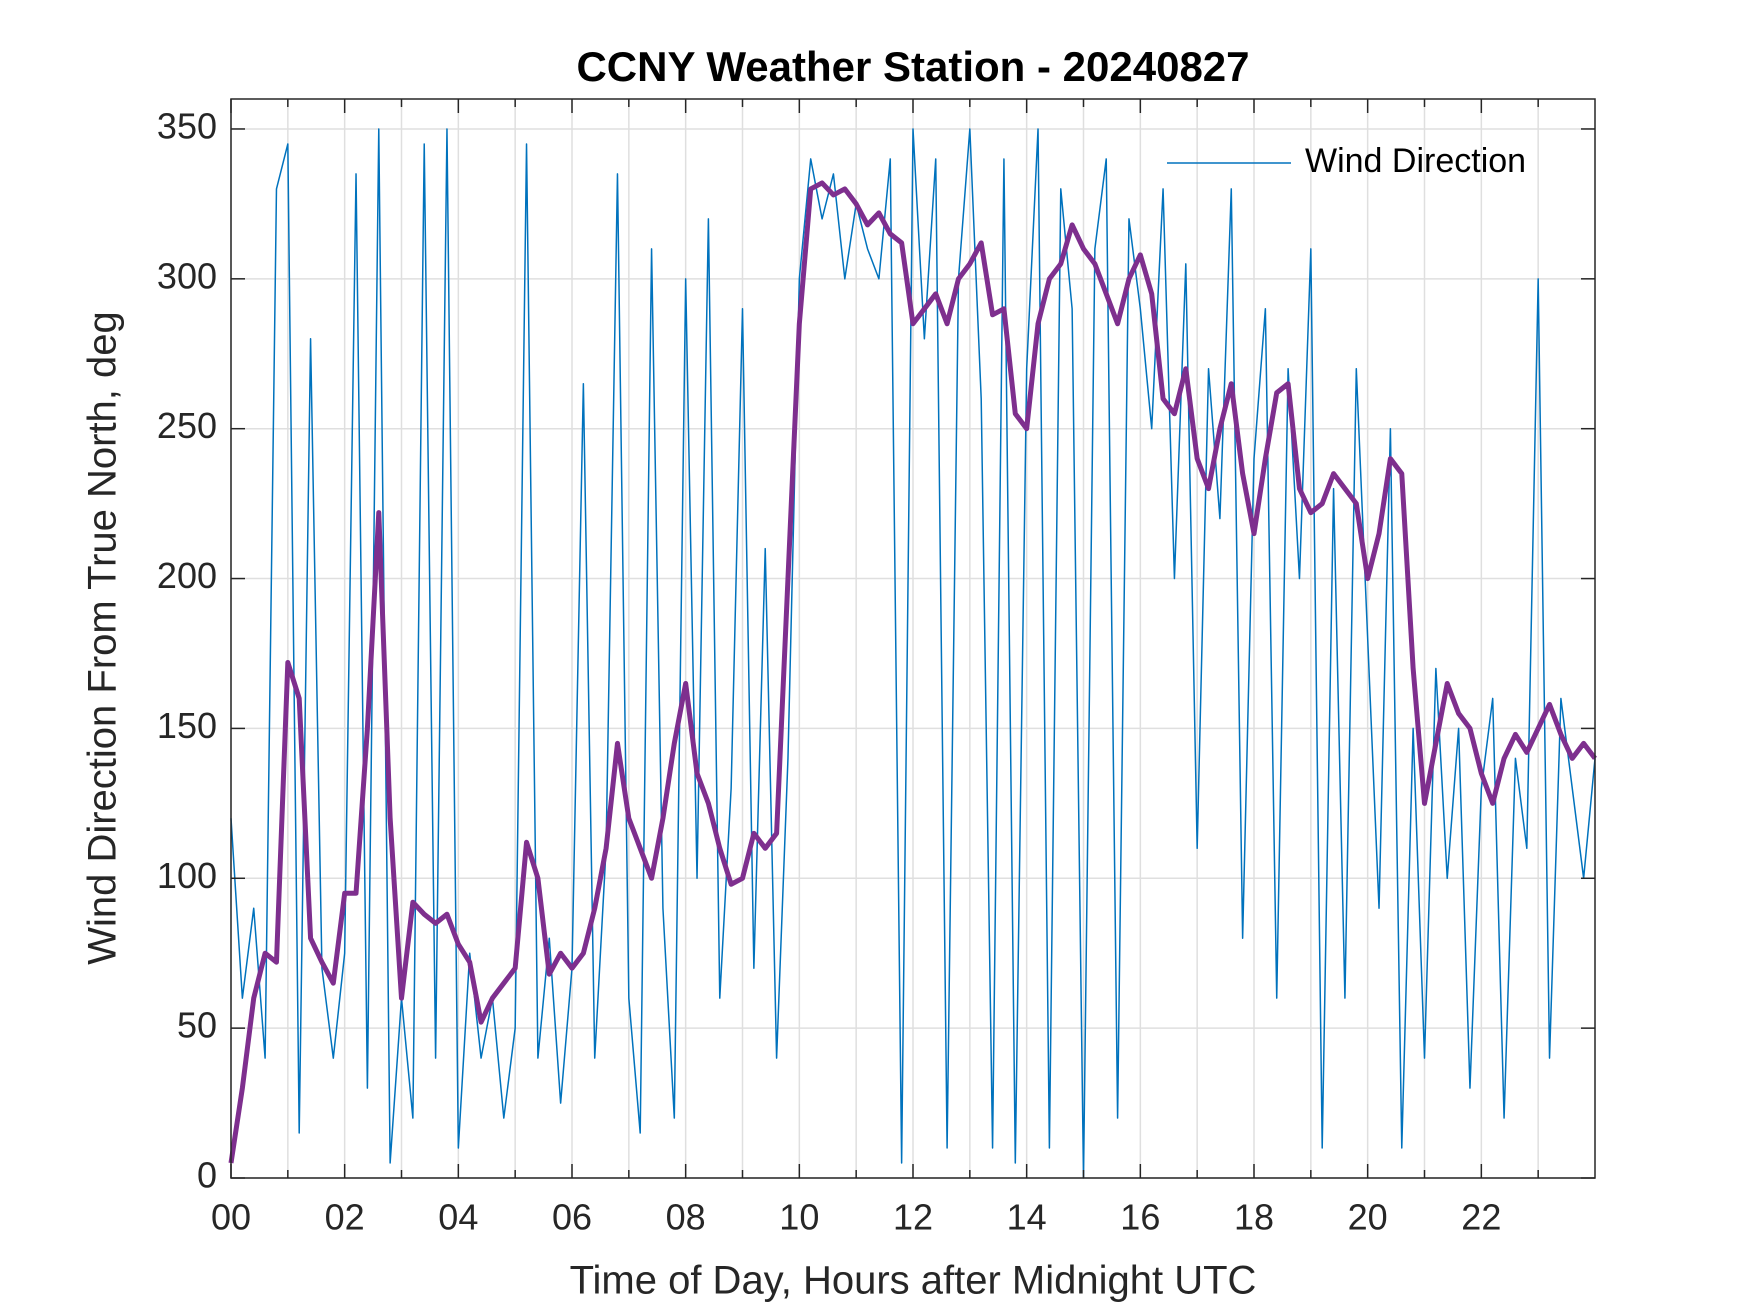 The height and width of the screenshot is (1313, 1750). Describe the element at coordinates (197, 1025) in the screenshot. I see `y-tick-label: 50` at that location.